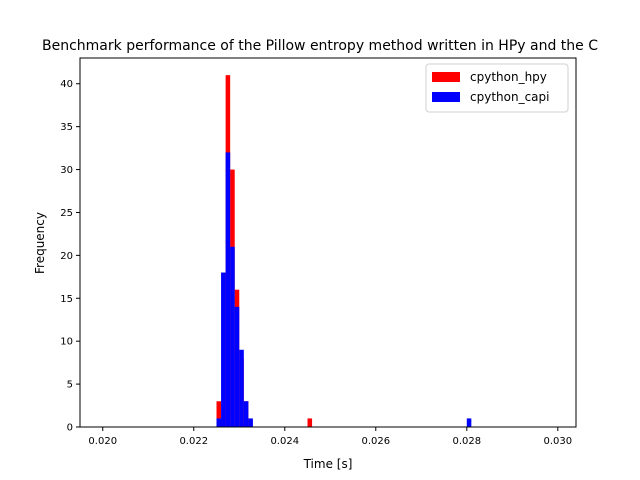 This screenshot has height=480, width=640. I want to click on y-tick-label-5: 25, so click(66, 213).